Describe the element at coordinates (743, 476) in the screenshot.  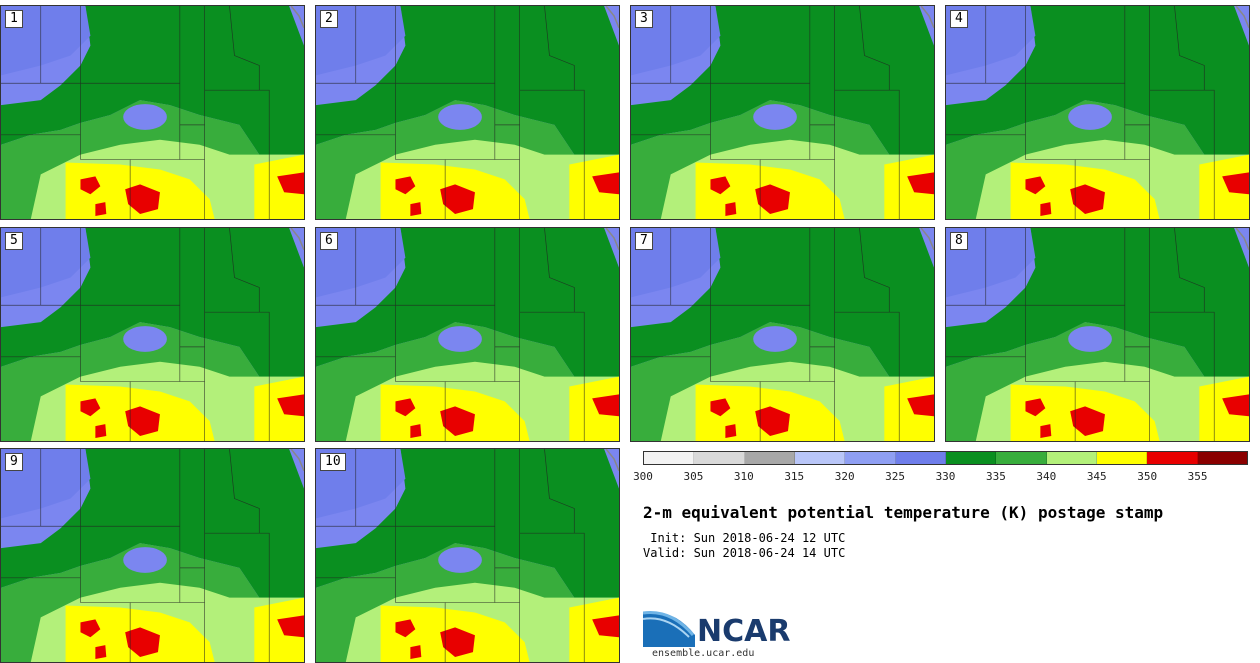
I see `colorbar-tick-label: 310` at that location.